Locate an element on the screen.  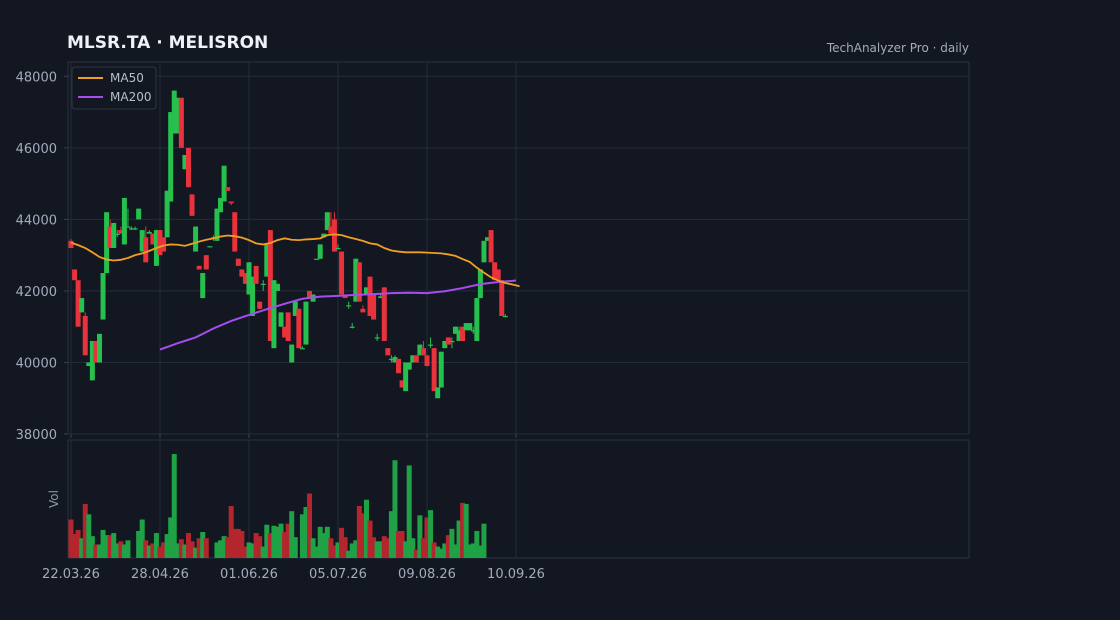
x-tick-label: 10.09.26 is located at coordinates (516, 574).